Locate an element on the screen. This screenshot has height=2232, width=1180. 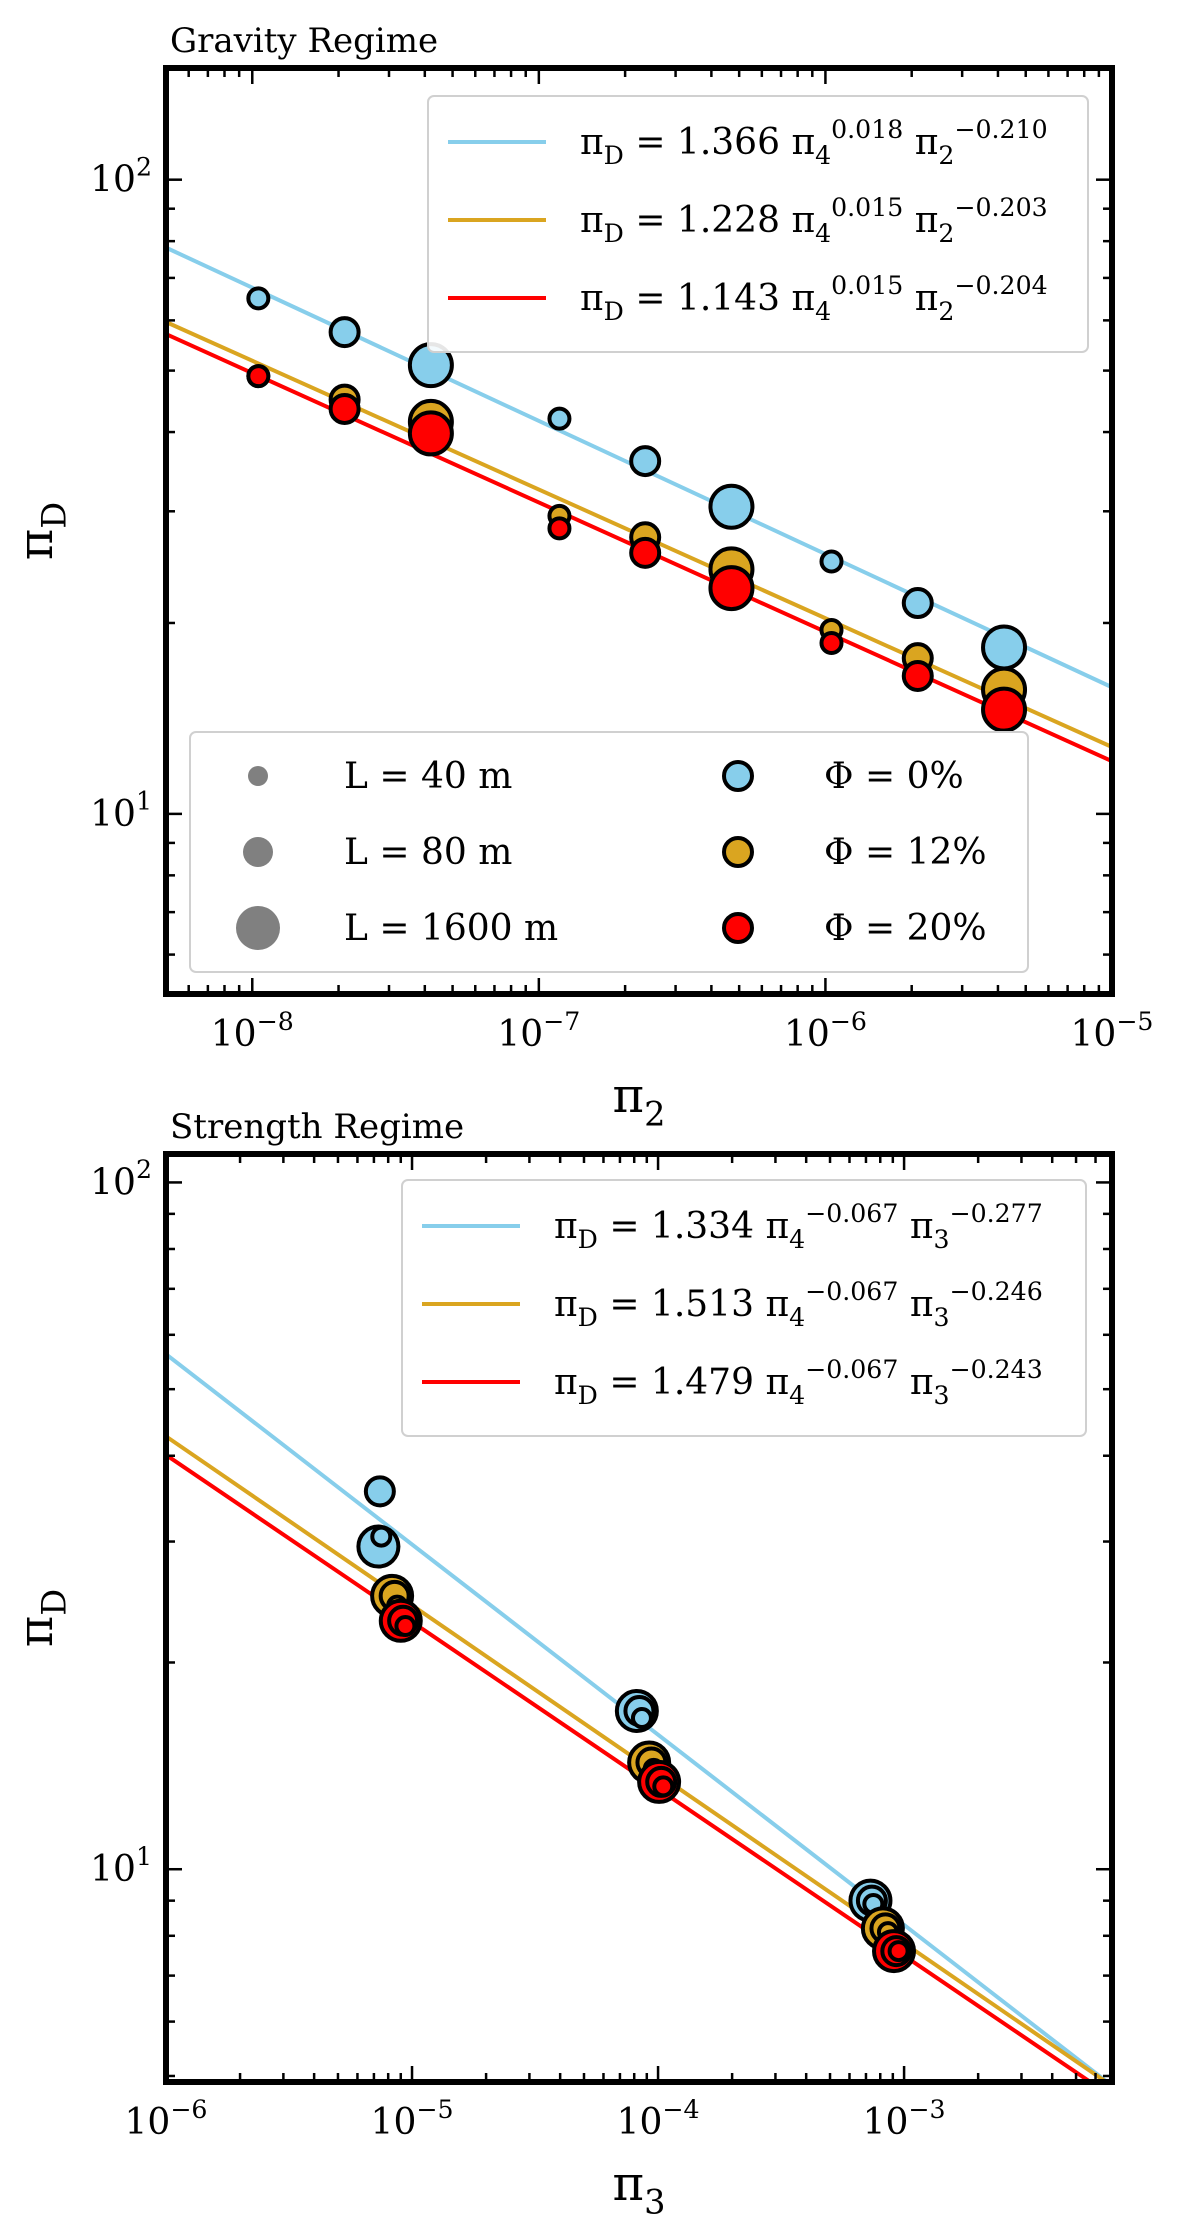
legend-fit-label: πD = 1.143 π40.015 π2−0.204 is located at coordinates (814, 298).